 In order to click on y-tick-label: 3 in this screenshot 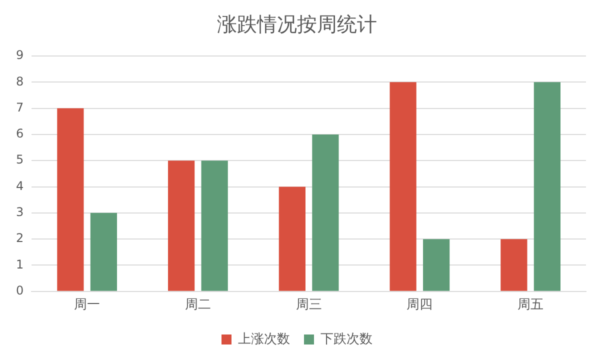, I will do `click(20, 212)`.